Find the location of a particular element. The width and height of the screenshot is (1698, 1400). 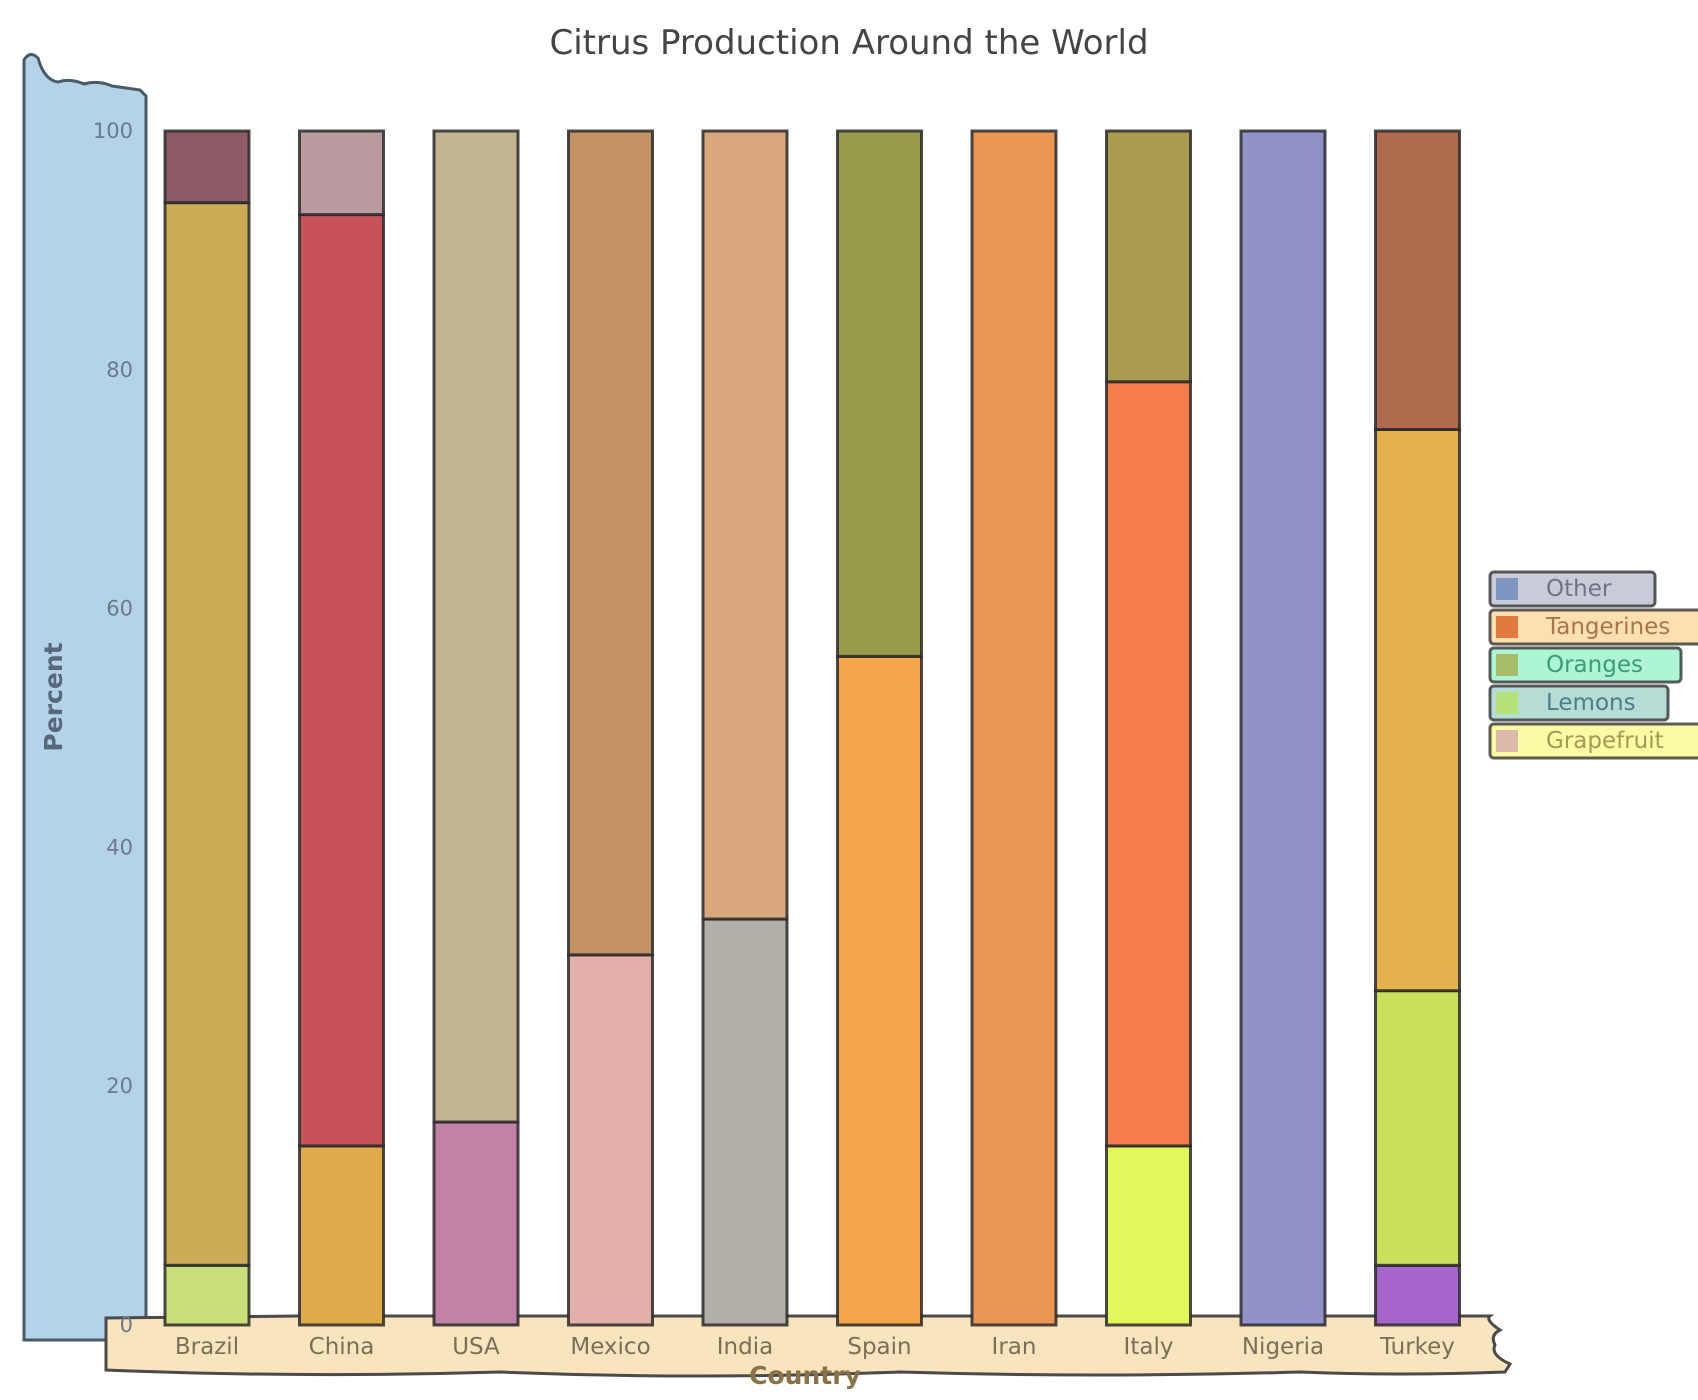

legend-label: Oranges is located at coordinates (1594, 665).